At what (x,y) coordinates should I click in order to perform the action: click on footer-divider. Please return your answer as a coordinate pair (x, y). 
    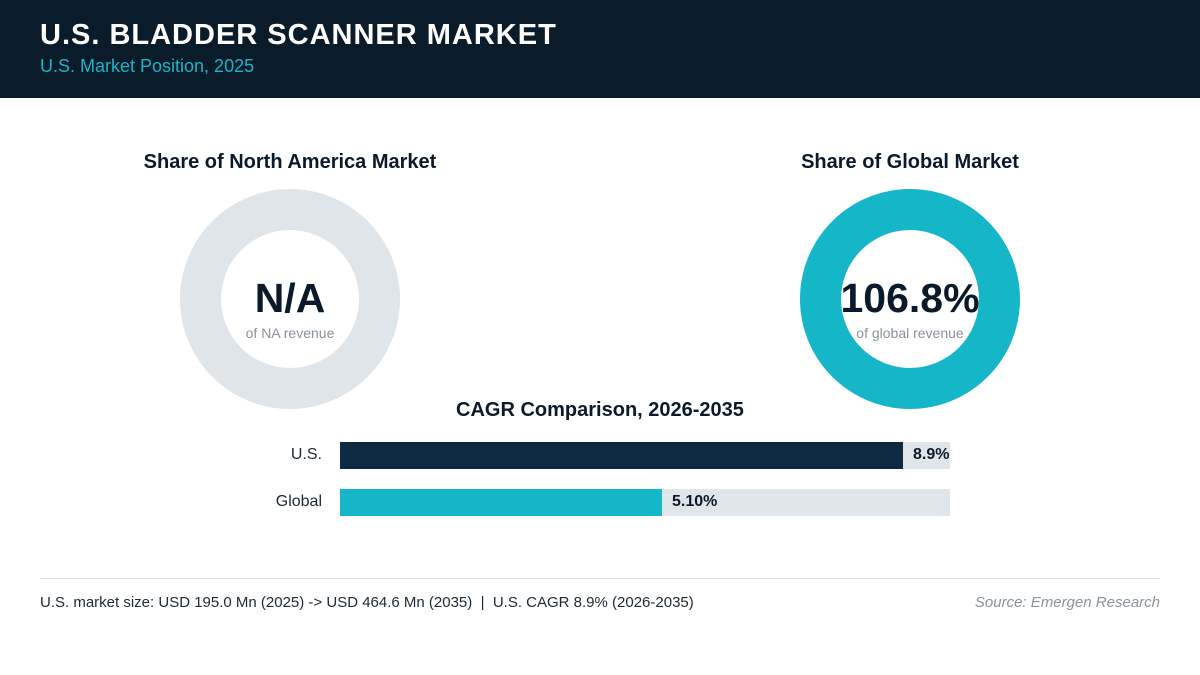
    Looking at the image, I should click on (600, 578).